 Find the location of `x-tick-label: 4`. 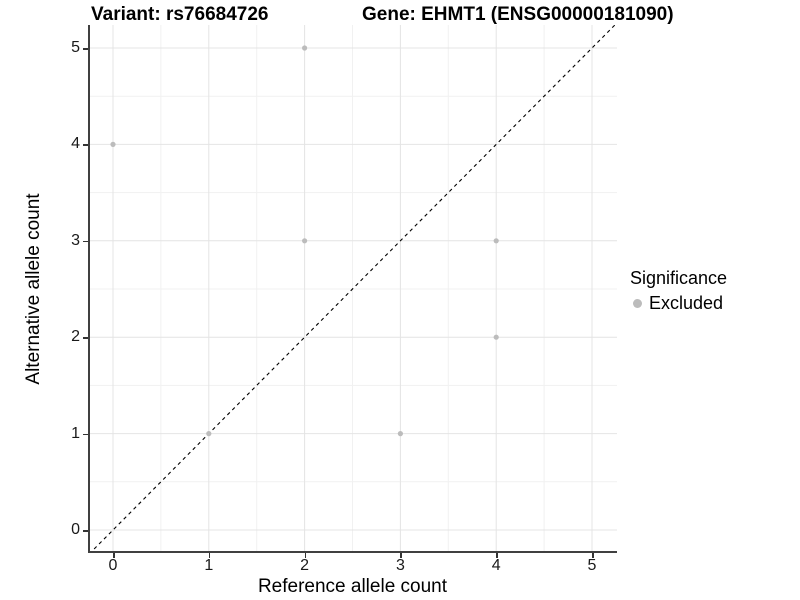

x-tick-label: 4 is located at coordinates (496, 565).